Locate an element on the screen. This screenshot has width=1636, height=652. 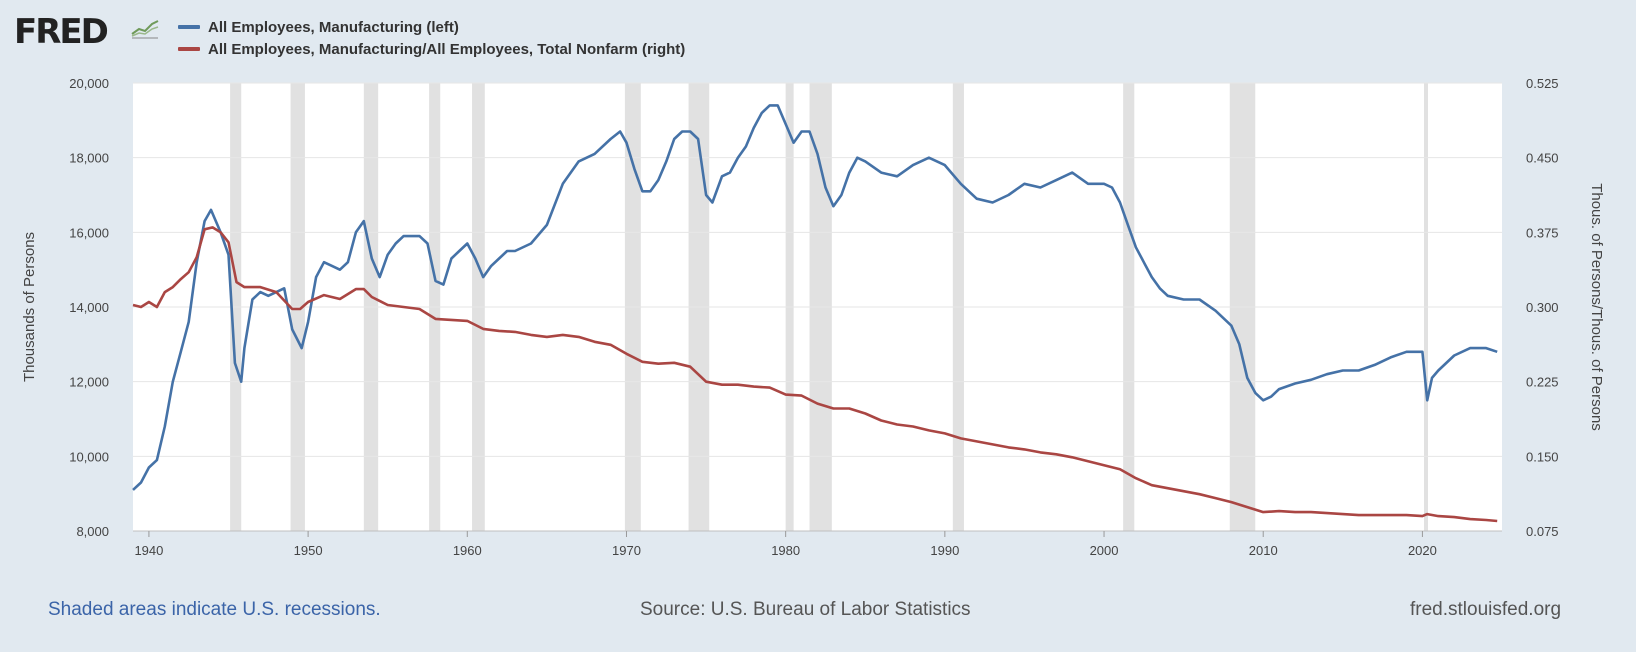
x-tick-label: 2020 is located at coordinates (1422, 550).